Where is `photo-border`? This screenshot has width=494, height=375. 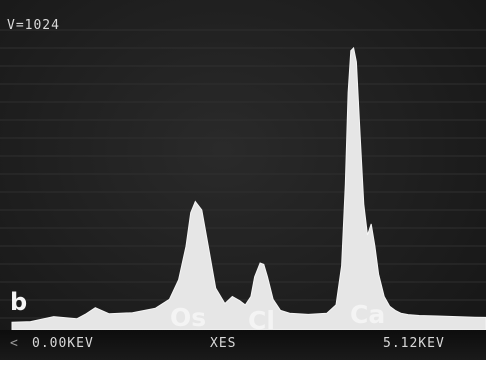
photo-border is located at coordinates (490, 187).